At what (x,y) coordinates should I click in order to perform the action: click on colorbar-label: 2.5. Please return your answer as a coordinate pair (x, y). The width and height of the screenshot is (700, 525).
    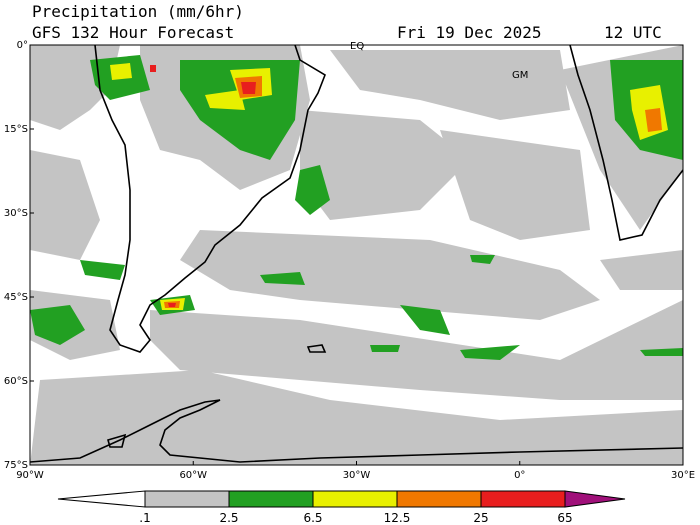
    Looking at the image, I should click on (228, 518).